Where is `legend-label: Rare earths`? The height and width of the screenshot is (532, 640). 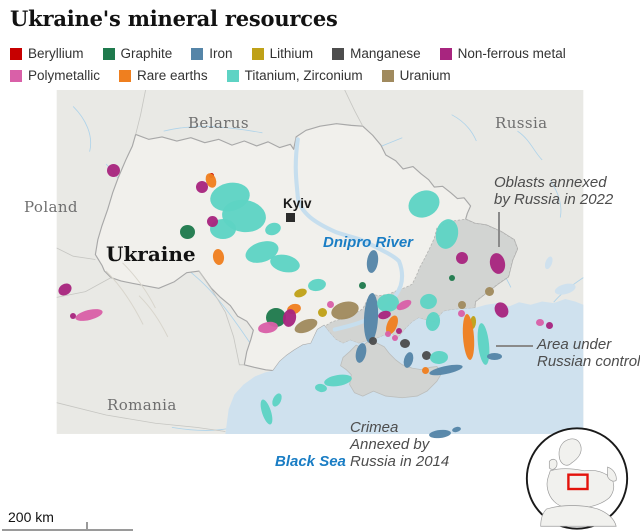 legend-label: Rare earths is located at coordinates (172, 75).